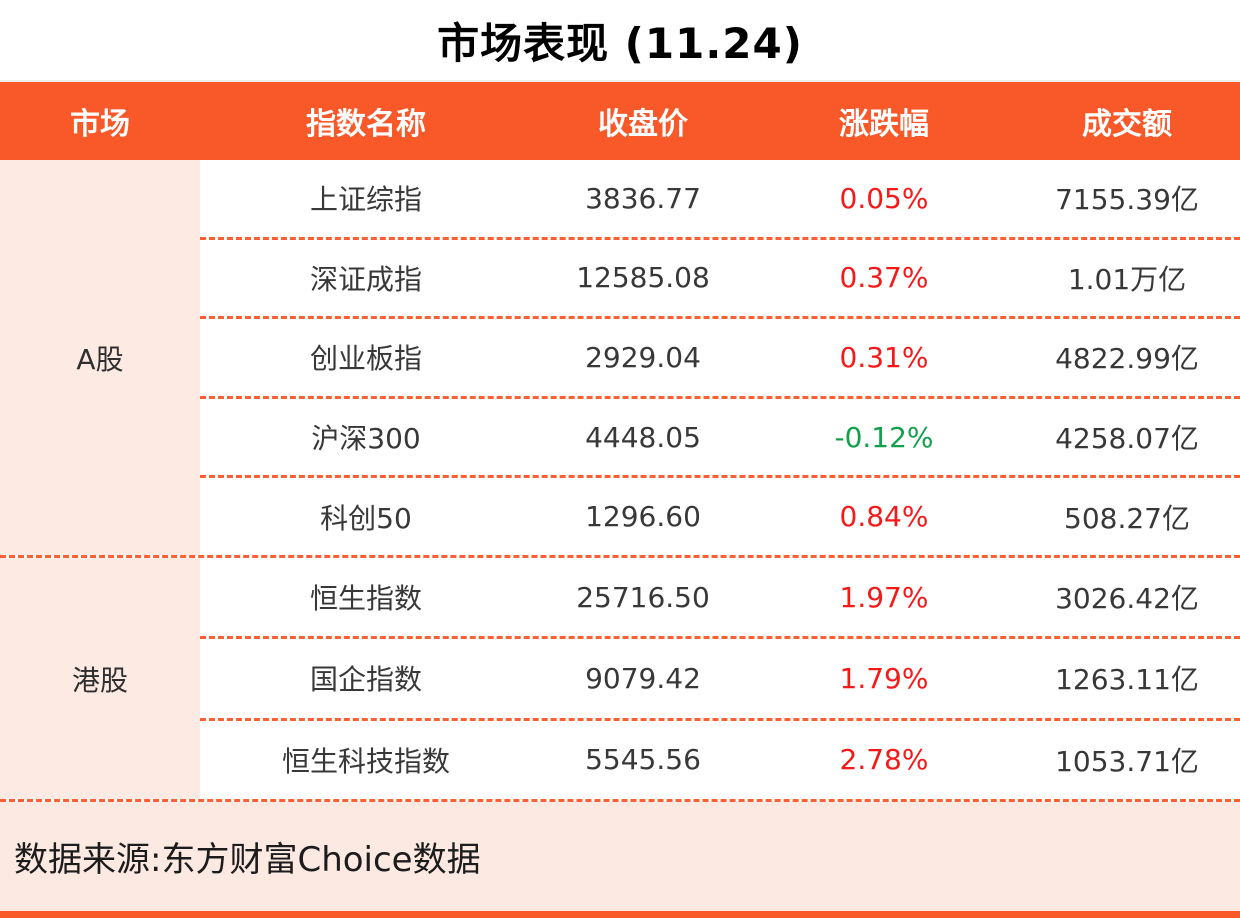 The width and height of the screenshot is (1240, 918). What do you see at coordinates (884, 760) in the screenshot?
I see `change-percent: 2.78%` at bounding box center [884, 760].